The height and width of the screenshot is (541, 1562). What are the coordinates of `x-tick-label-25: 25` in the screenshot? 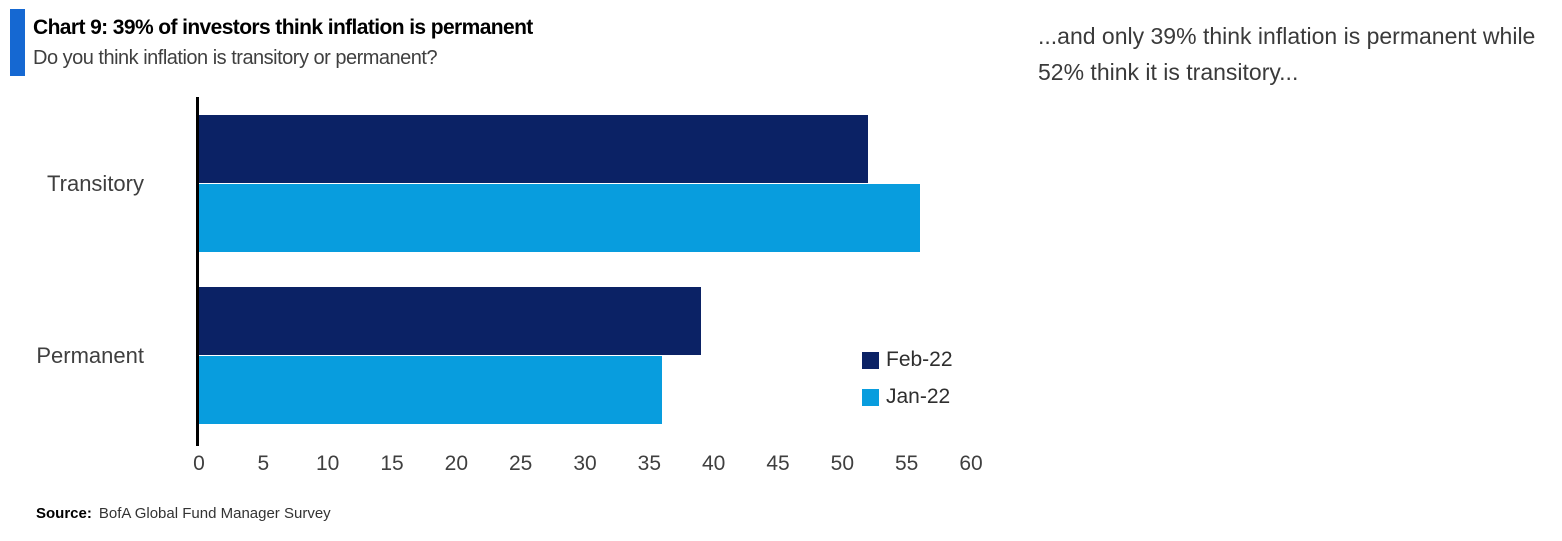 It's located at (520, 463).